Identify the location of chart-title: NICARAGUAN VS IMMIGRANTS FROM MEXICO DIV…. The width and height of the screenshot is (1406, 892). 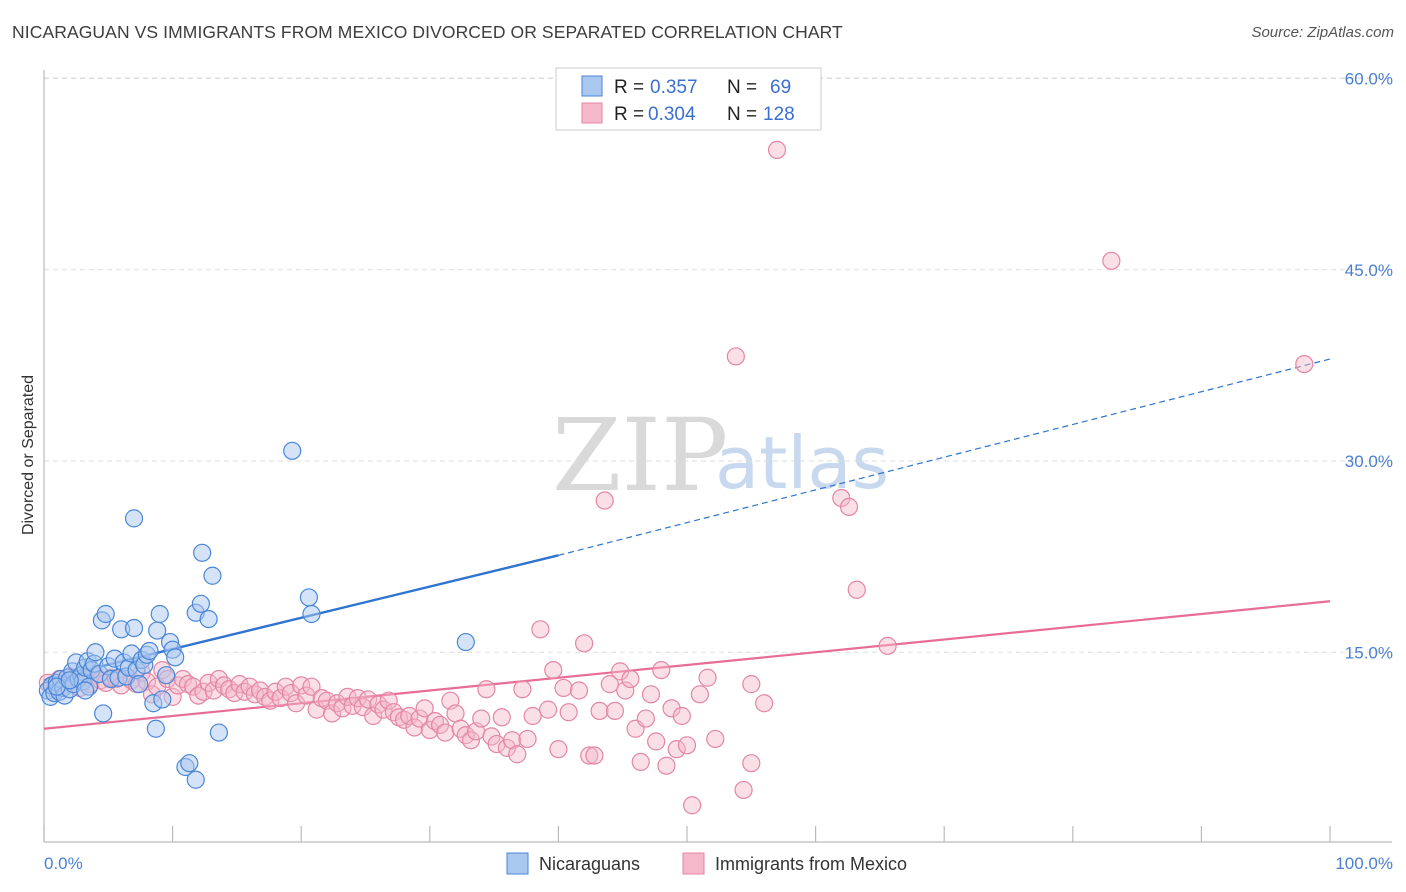
(427, 32).